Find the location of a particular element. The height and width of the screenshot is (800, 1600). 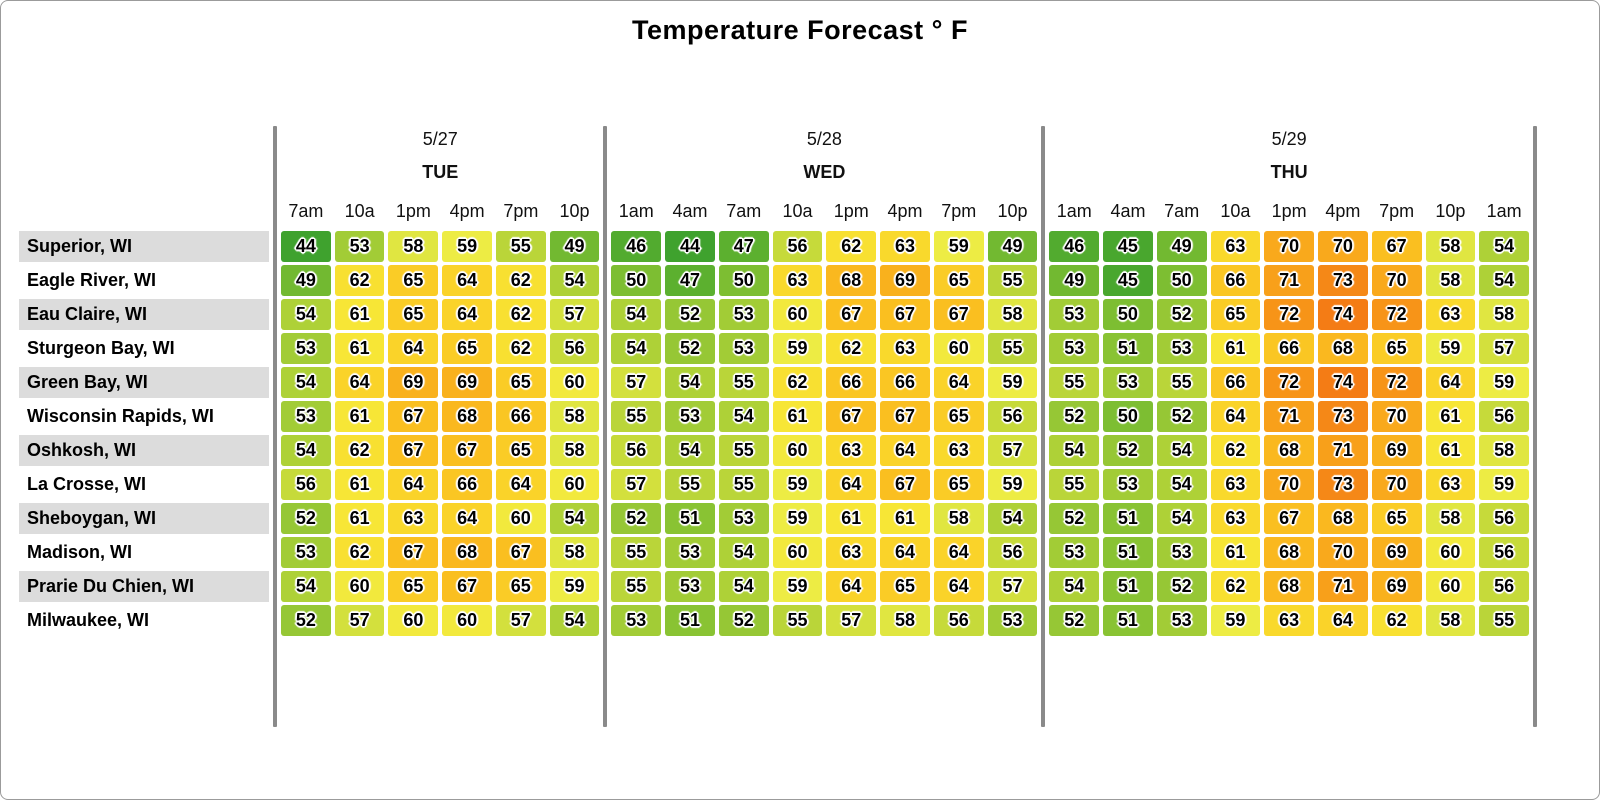

temp-cell: 49 is located at coordinates (1181, 246).